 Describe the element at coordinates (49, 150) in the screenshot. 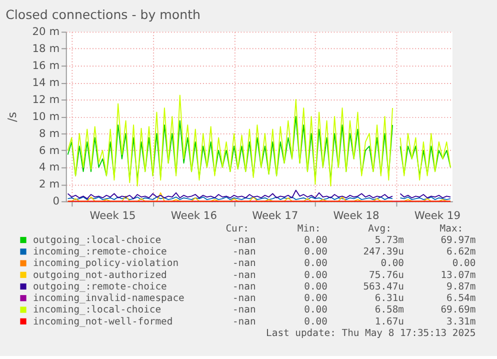

I see `y-tick-label: 6 m` at that location.